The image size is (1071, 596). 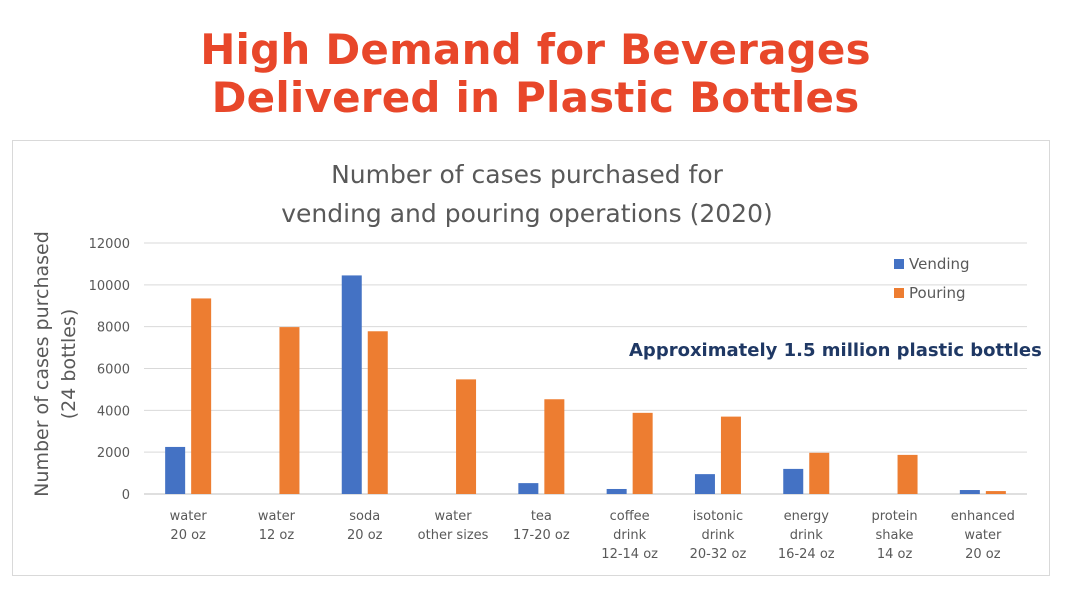 I want to click on x-tick-label: other sizes, so click(x=453, y=535).